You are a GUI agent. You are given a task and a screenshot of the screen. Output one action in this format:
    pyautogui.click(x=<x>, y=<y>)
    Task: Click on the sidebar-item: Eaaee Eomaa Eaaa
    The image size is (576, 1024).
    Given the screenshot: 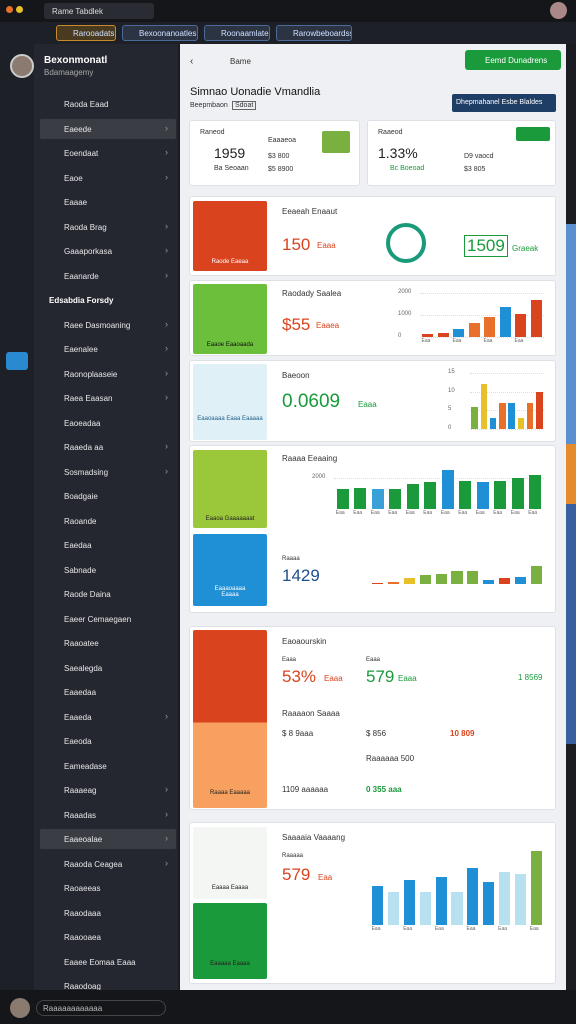 What is the action you would take?
    pyautogui.click(x=108, y=962)
    